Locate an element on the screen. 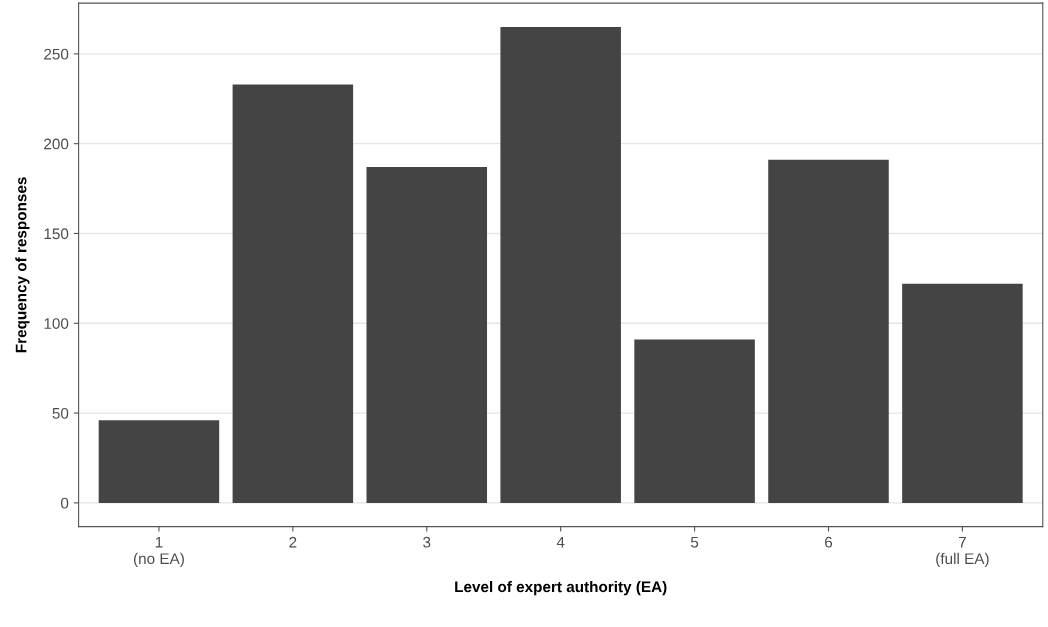 The image size is (1048, 627). y-tick-label: 50 is located at coordinates (60, 413).